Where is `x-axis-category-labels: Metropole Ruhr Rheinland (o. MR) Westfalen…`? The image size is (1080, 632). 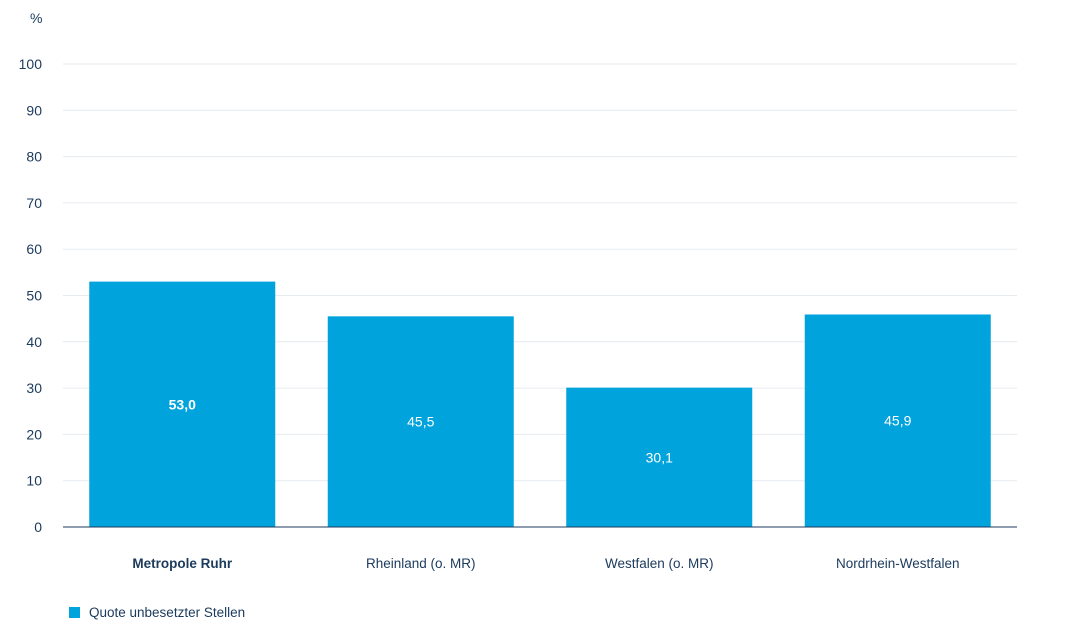
x-axis-category-labels: Metropole Ruhr Rheinland (o. MR) Westfalen… is located at coordinates (545, 563).